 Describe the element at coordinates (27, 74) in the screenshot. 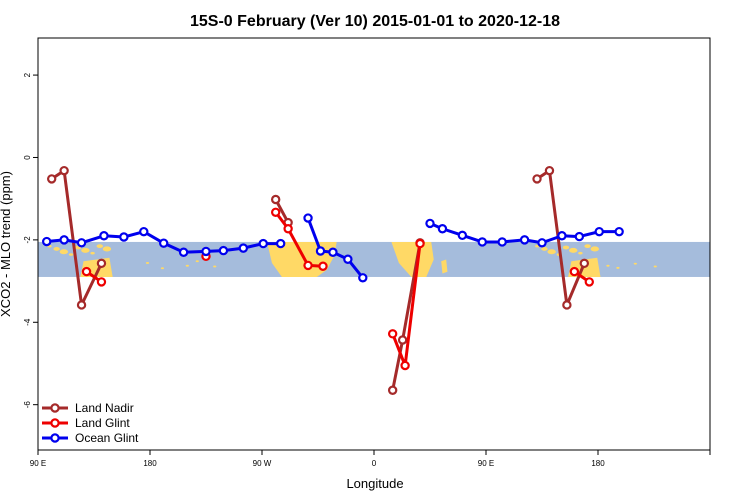

I see `y-tick-label: 2` at that location.